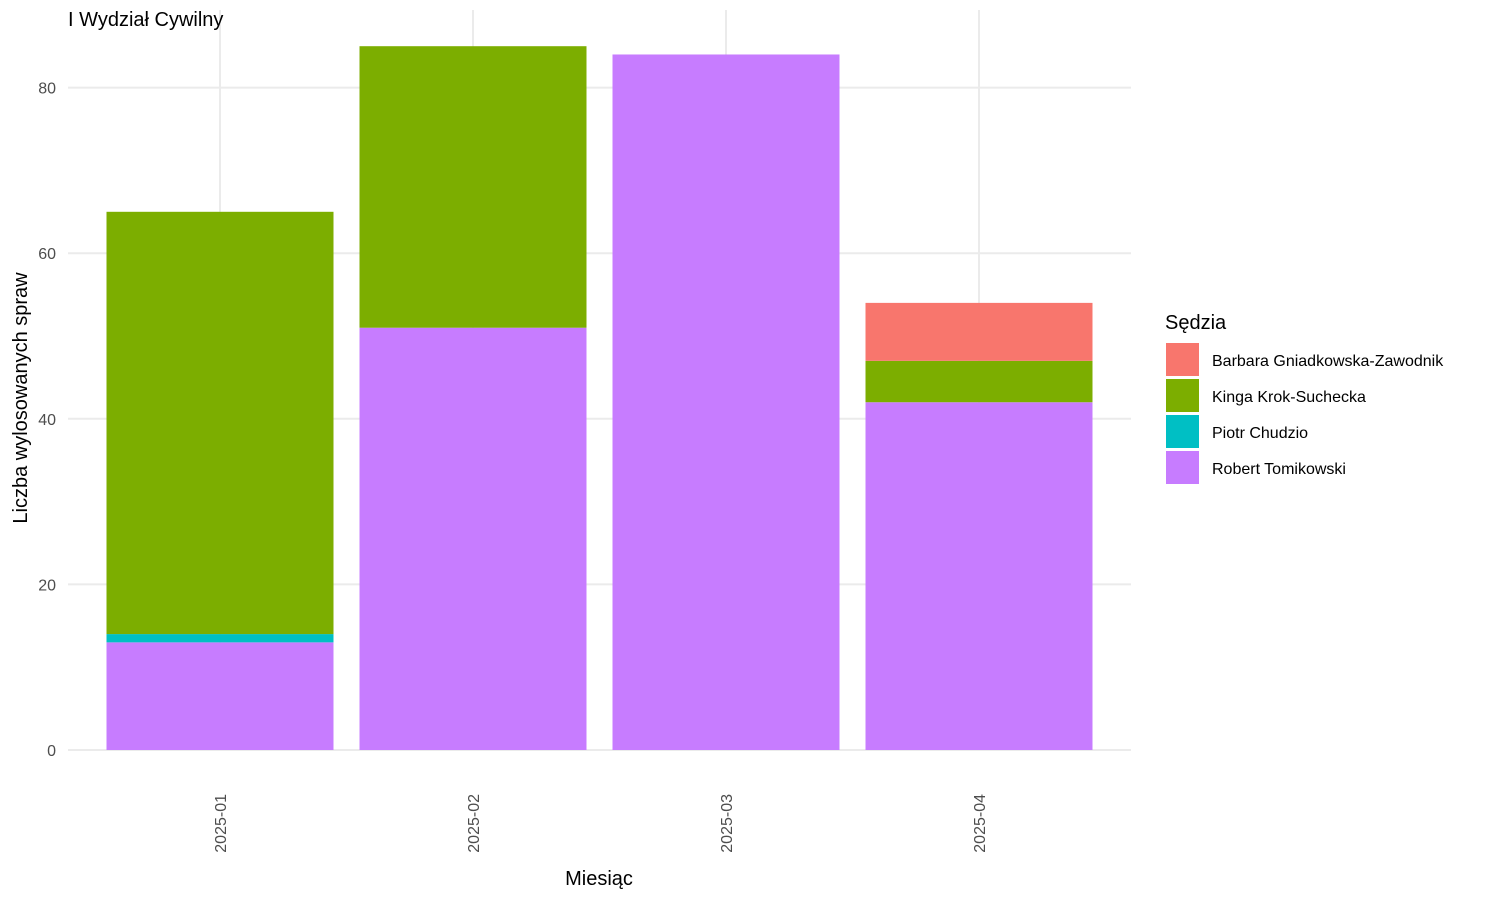  What do you see at coordinates (145, 20) in the screenshot?
I see `chart-title: I Wydział Cywilny` at bounding box center [145, 20].